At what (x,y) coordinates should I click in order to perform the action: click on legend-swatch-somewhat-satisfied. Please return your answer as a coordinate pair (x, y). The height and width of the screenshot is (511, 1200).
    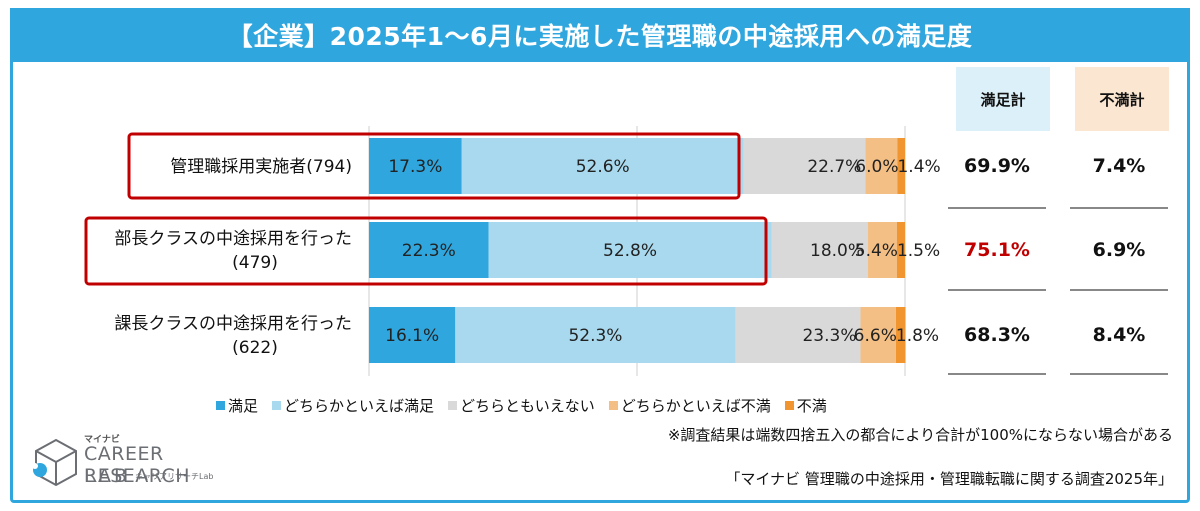
    Looking at the image, I should click on (277, 405).